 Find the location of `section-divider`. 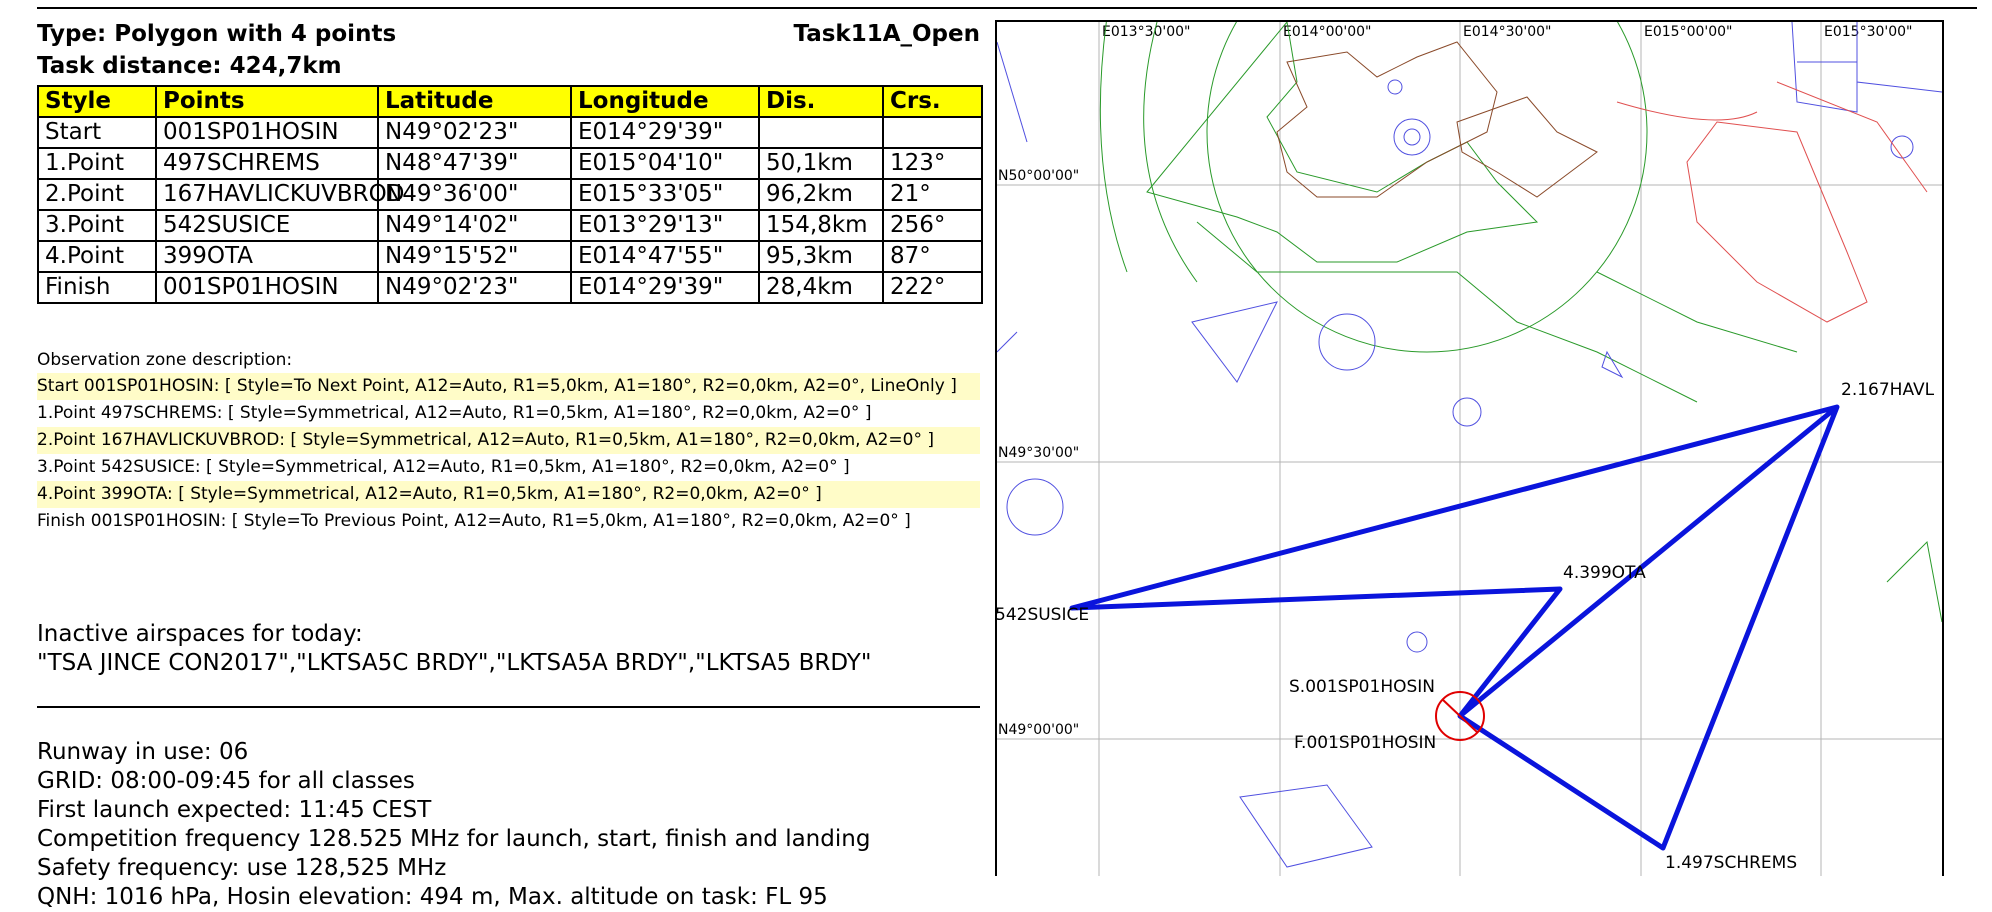

section-divider is located at coordinates (508, 707).